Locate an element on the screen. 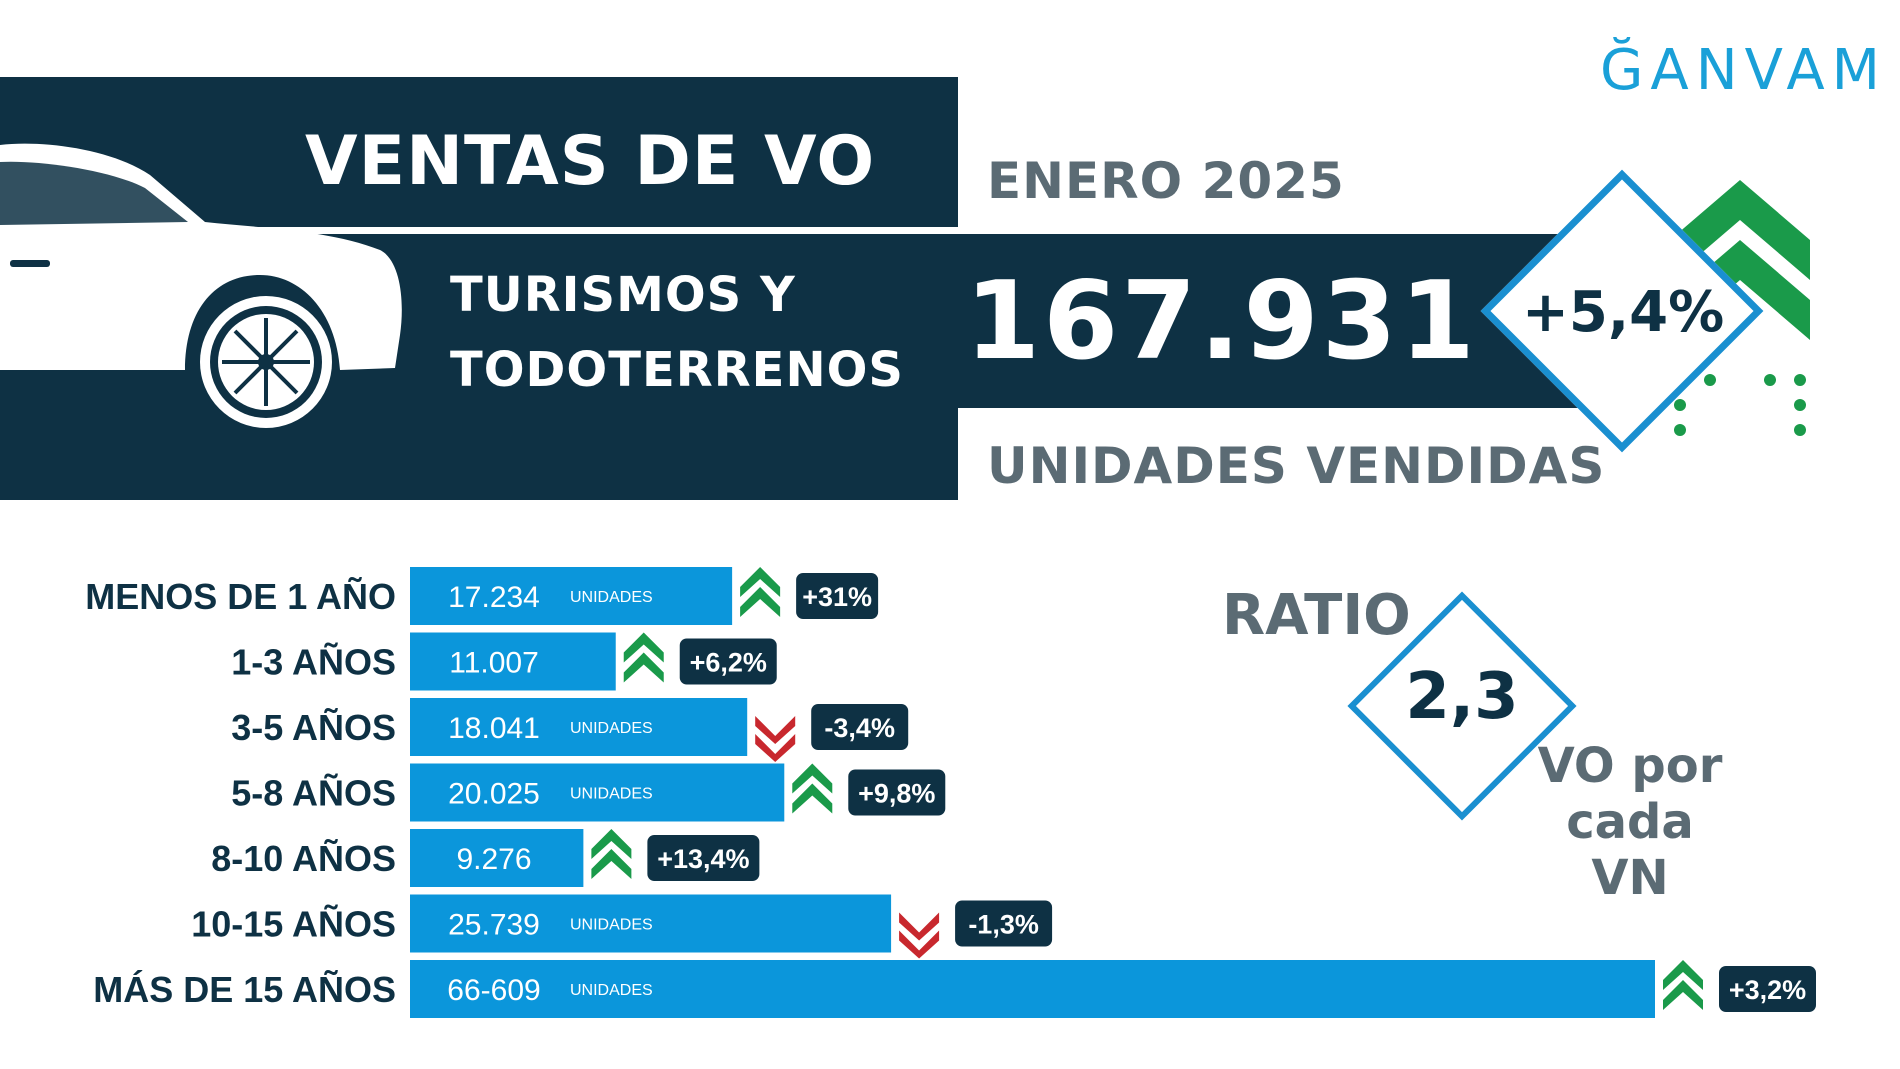 This screenshot has width=1900, height=1069. bar-value-label: 11.007 is located at coordinates (494, 663).